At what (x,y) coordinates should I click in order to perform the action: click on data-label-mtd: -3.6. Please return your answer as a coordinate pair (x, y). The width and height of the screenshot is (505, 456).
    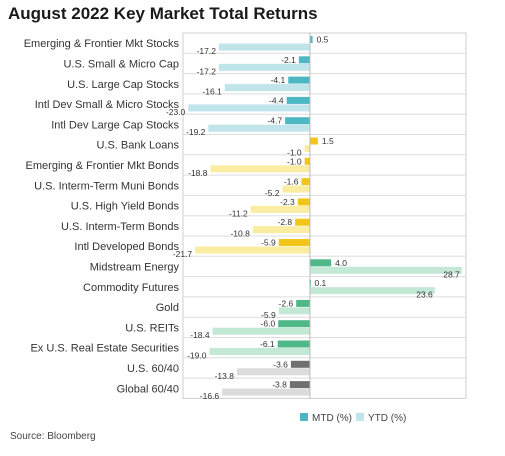
    Looking at the image, I should click on (280, 364).